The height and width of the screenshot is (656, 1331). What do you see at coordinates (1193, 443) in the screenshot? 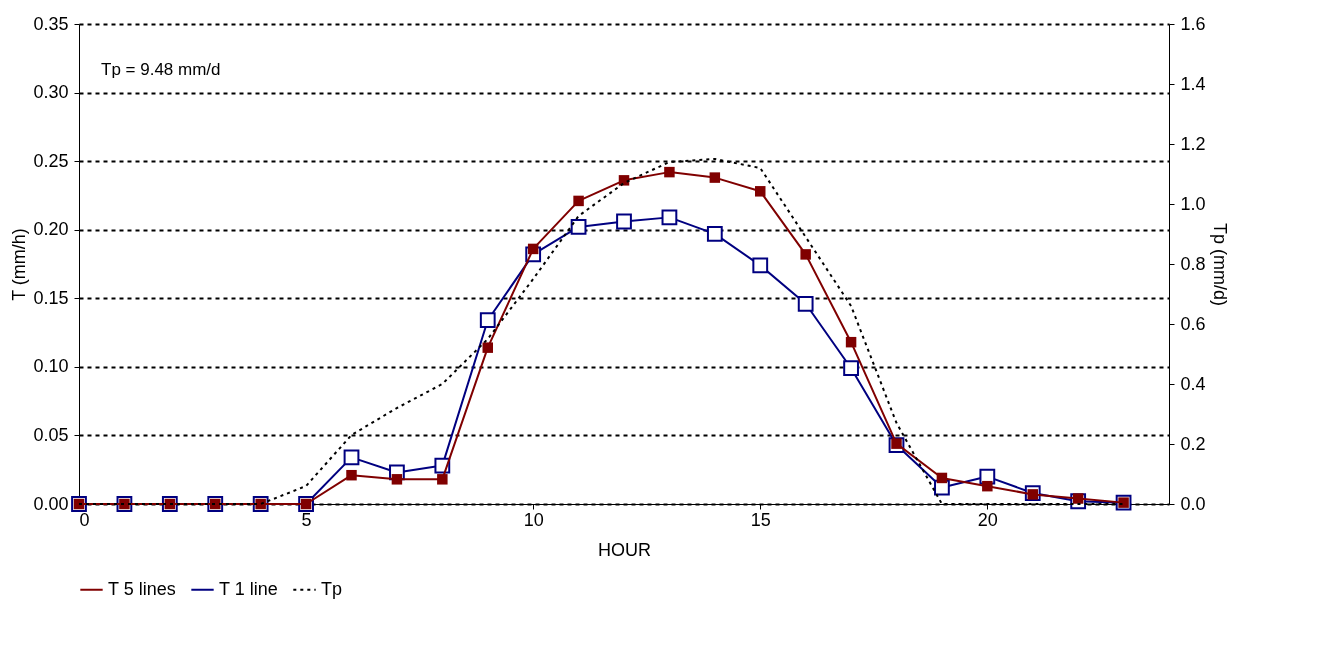
I see `y2-tick-label: 0.2` at bounding box center [1193, 443].